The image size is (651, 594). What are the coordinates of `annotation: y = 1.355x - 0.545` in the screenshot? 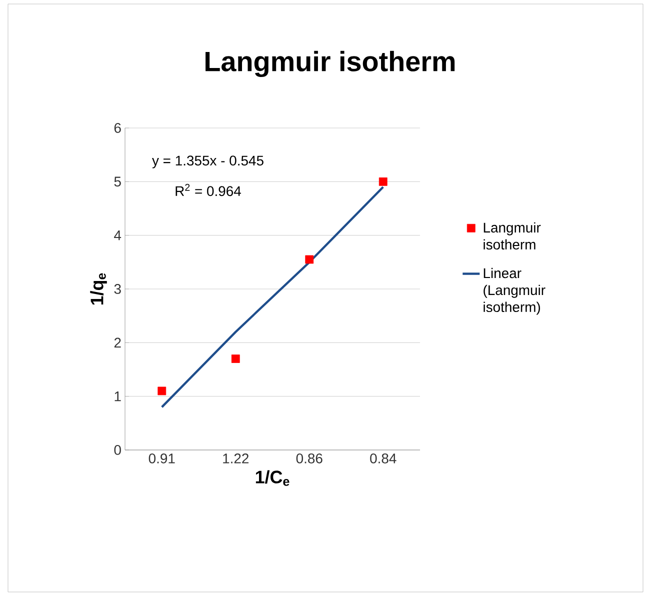 It's located at (208, 162).